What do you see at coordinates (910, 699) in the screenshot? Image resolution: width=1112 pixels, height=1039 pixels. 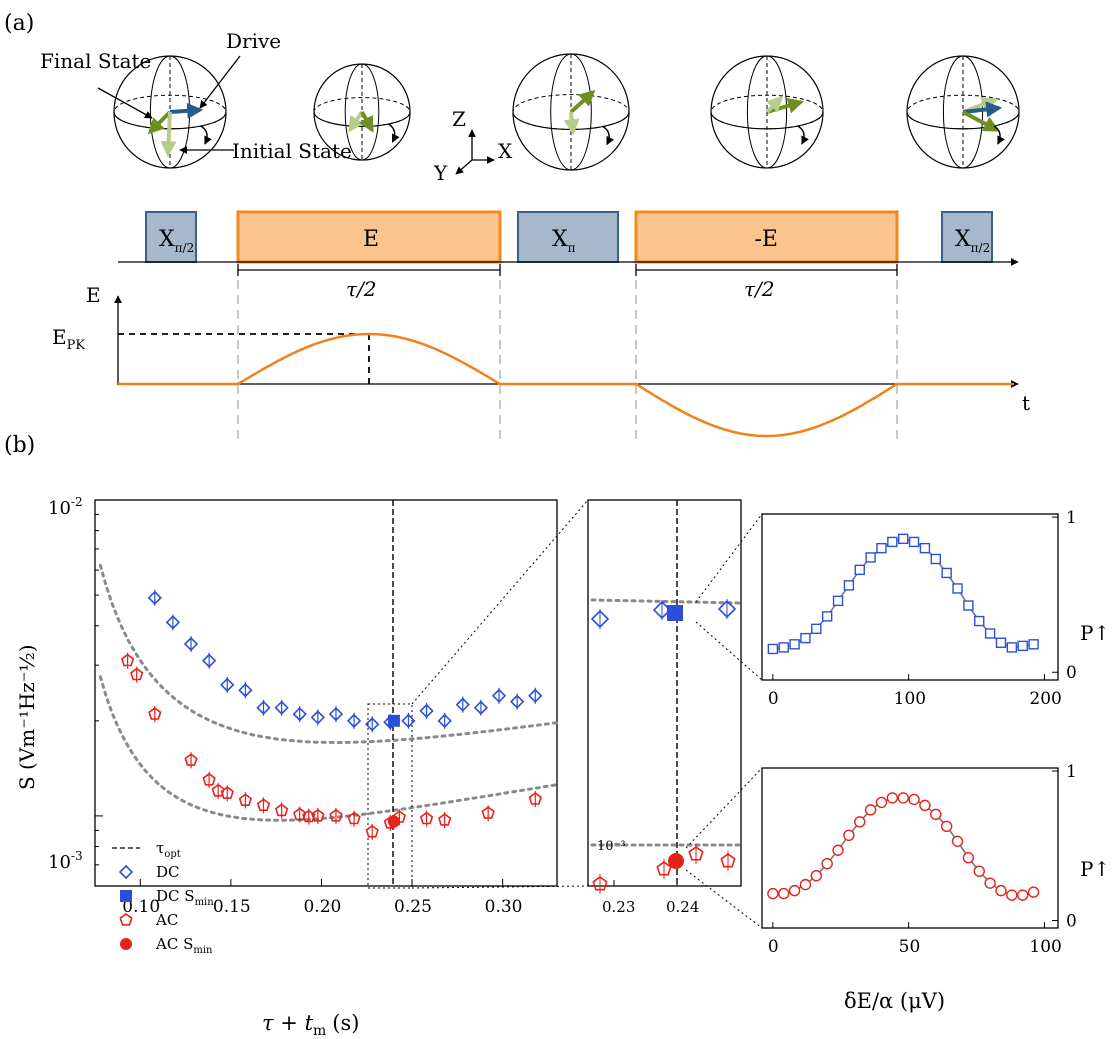 I see `inset-x-tick-label: 100` at bounding box center [910, 699].